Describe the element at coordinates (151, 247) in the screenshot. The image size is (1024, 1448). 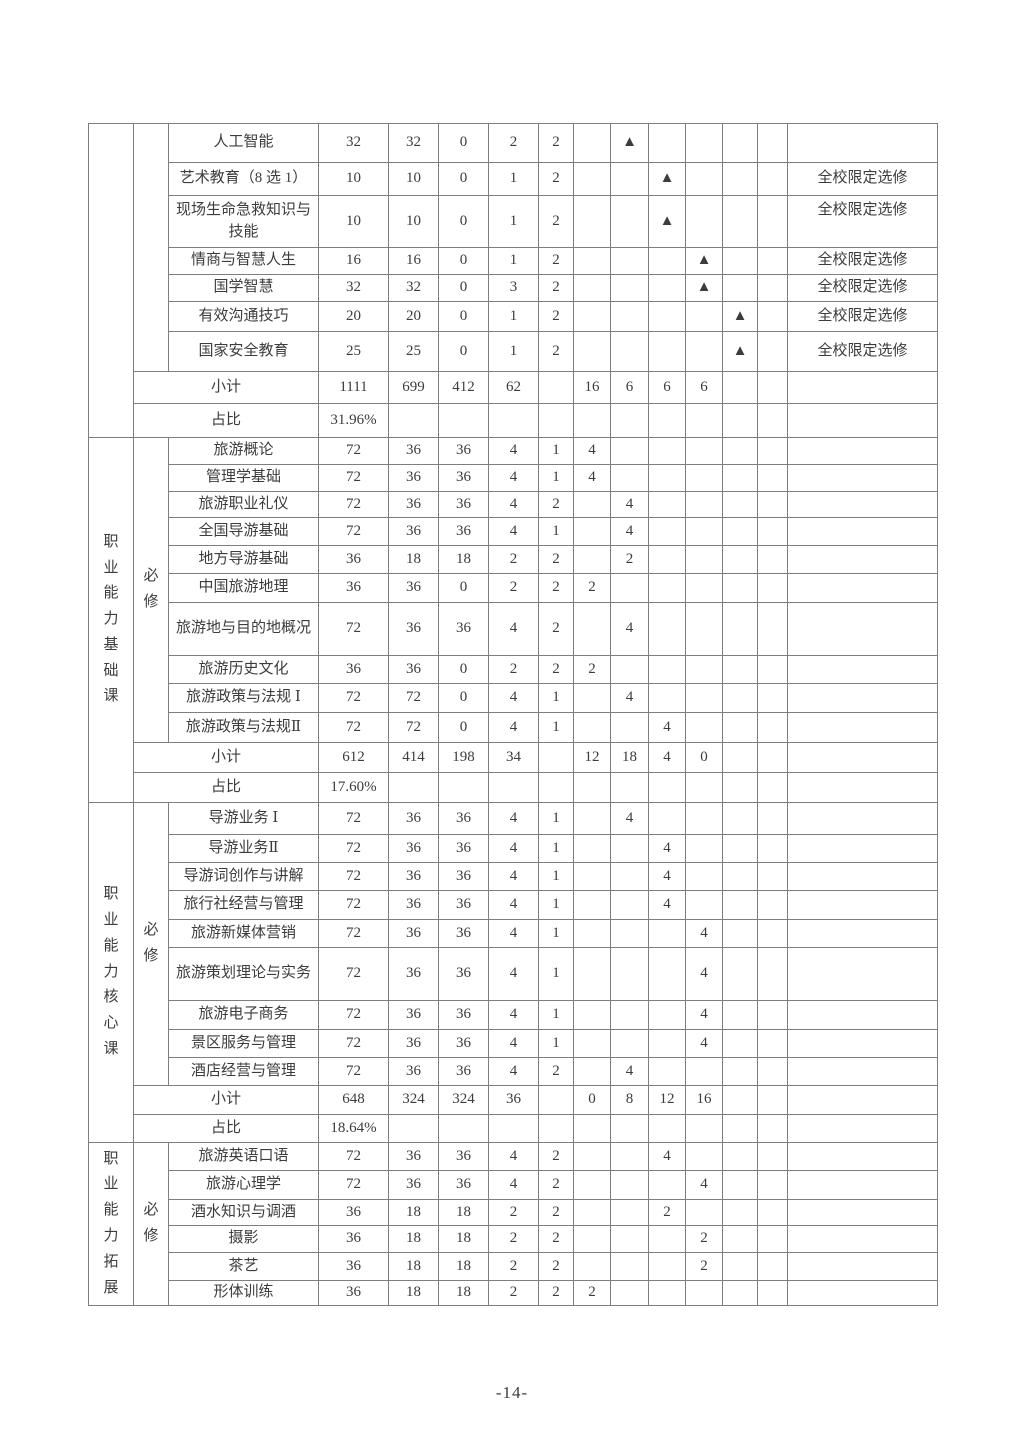
I see `required-course-cell` at that location.